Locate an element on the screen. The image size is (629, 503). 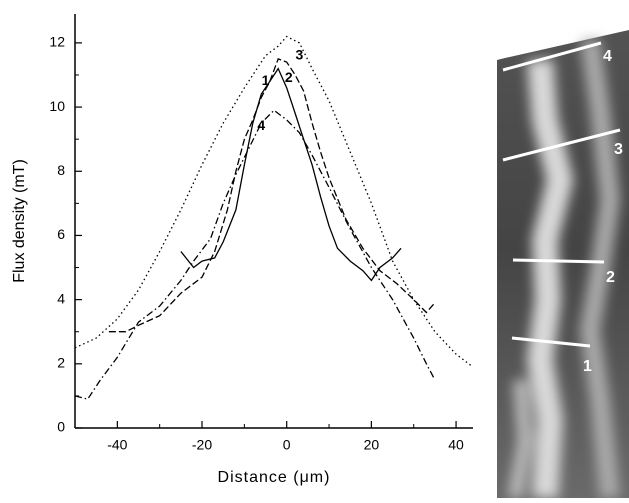
y-axis-label: Flux density (mT) is located at coordinates (19, 221).